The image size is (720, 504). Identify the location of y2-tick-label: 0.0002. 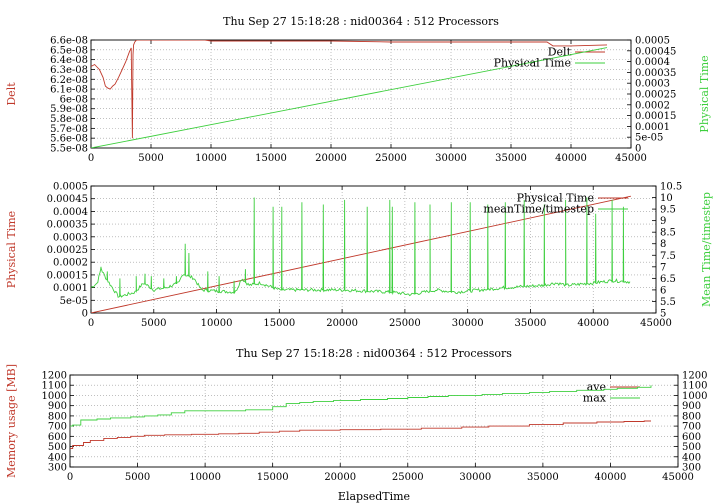
(652, 105).